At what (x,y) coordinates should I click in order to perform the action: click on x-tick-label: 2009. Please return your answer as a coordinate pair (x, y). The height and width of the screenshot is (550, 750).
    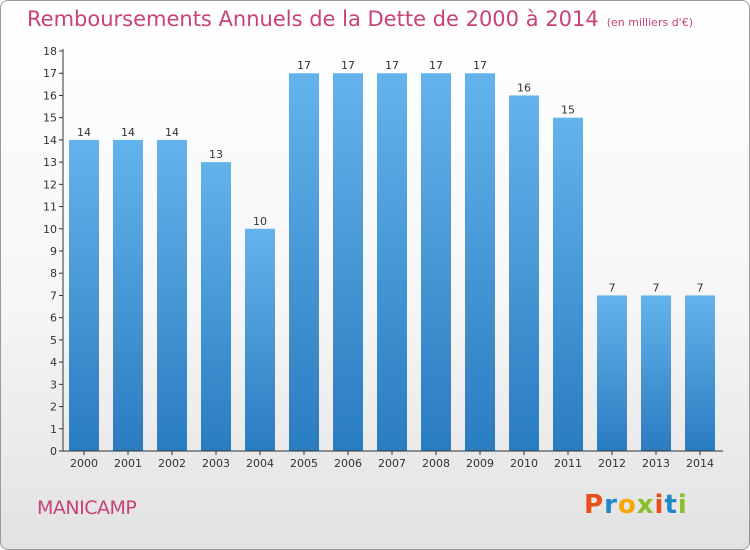
    Looking at the image, I should click on (480, 463).